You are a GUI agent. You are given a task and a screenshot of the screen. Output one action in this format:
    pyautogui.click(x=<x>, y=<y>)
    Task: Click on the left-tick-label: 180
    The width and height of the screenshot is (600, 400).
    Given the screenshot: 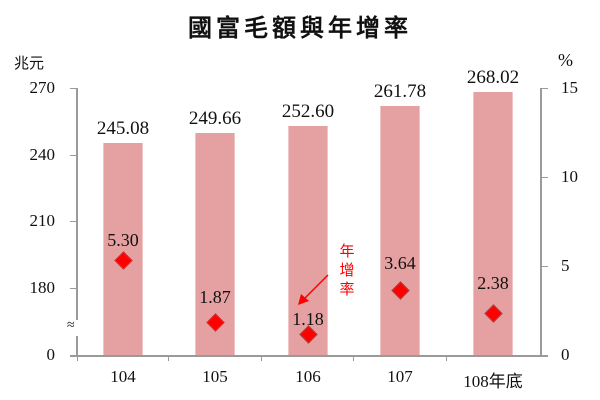 What is the action you would take?
    pyautogui.click(x=42, y=287)
    